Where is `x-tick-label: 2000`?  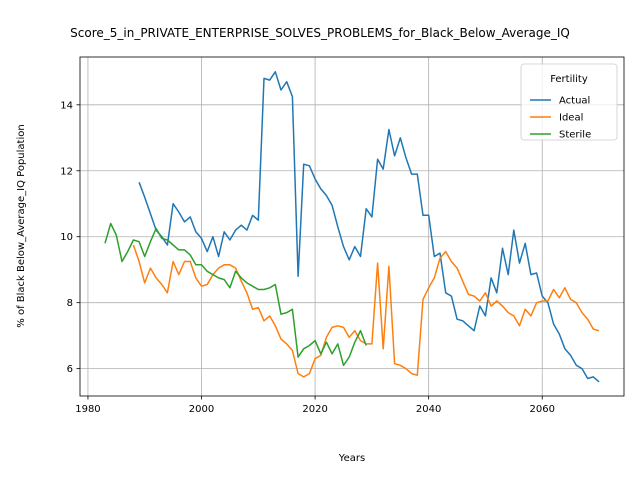
x-tick-label: 2000 is located at coordinates (201, 409).